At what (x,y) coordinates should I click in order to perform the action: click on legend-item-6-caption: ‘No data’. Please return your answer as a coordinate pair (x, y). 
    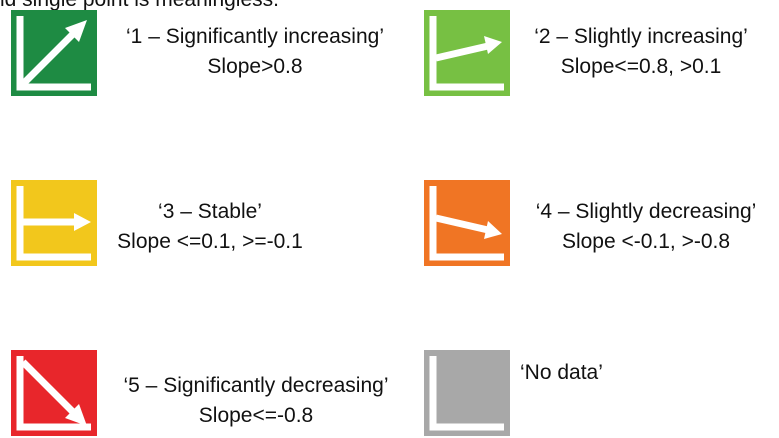
    Looking at the image, I should click on (580, 373).